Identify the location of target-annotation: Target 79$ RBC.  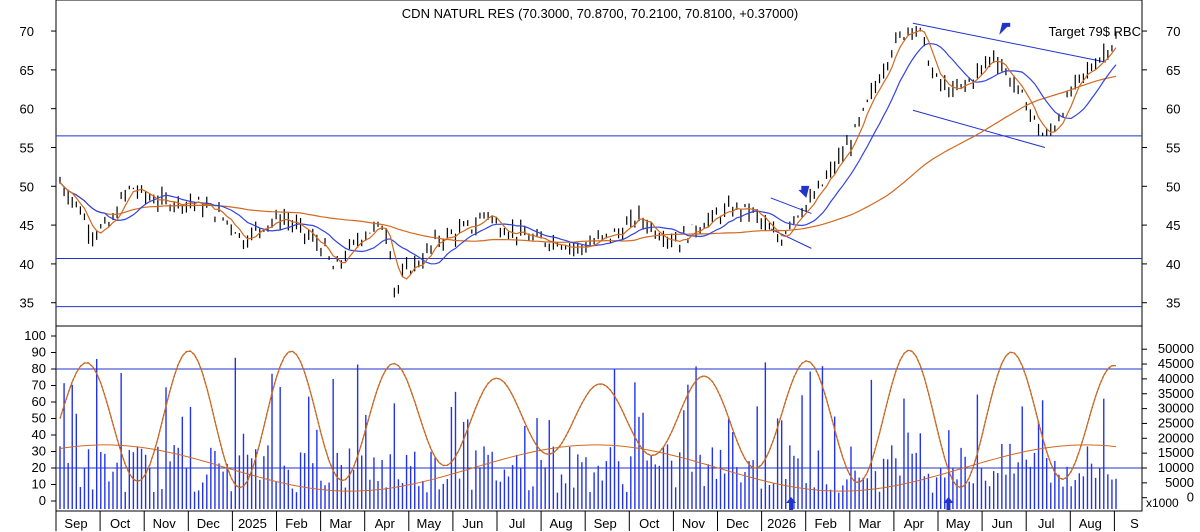
(1095, 31).